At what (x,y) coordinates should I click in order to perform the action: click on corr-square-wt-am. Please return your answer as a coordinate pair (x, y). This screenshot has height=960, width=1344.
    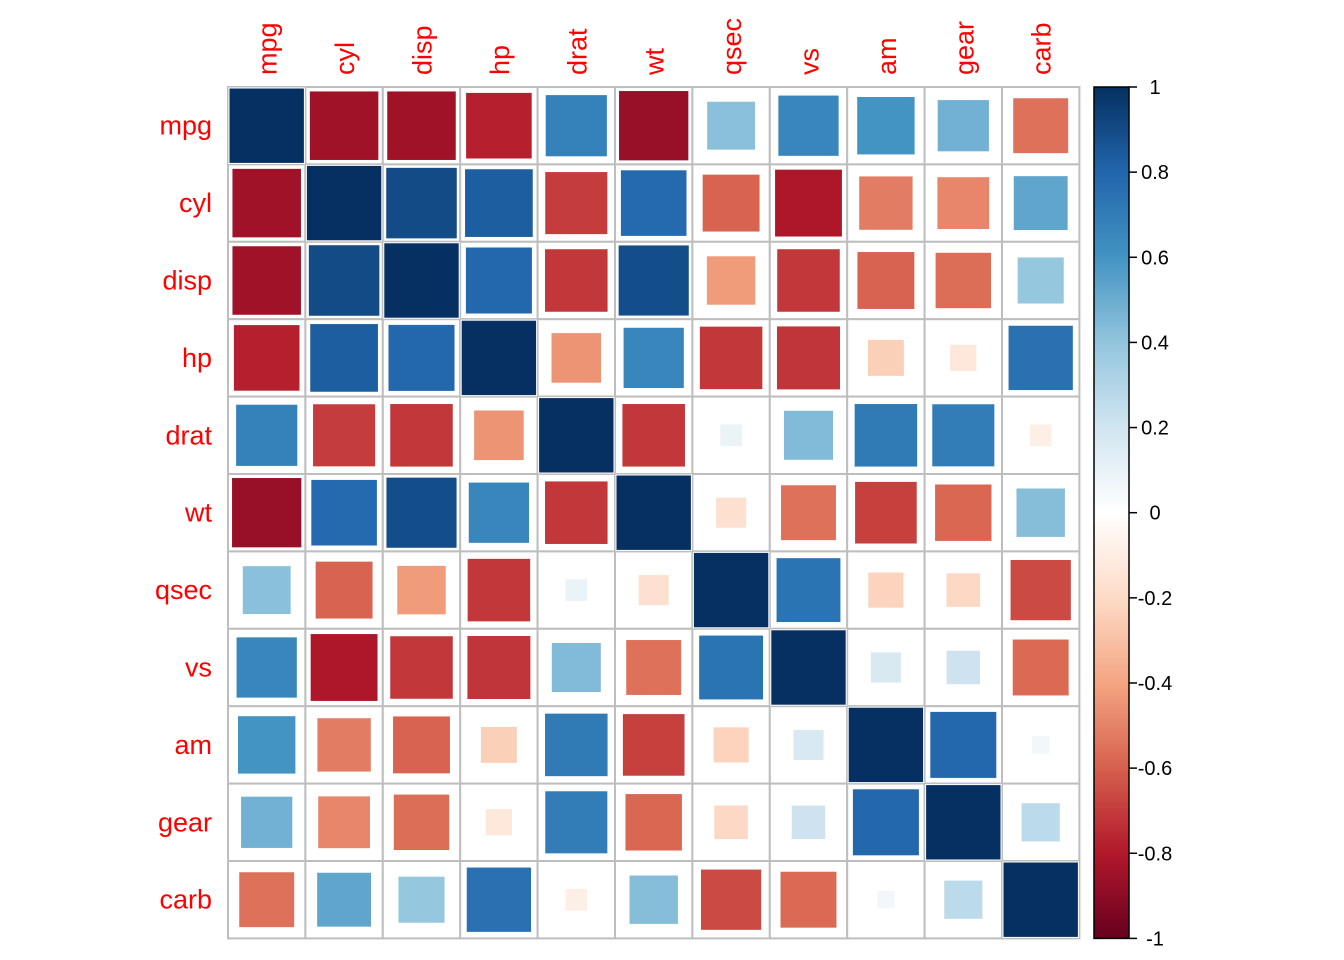
    Looking at the image, I should click on (886, 512).